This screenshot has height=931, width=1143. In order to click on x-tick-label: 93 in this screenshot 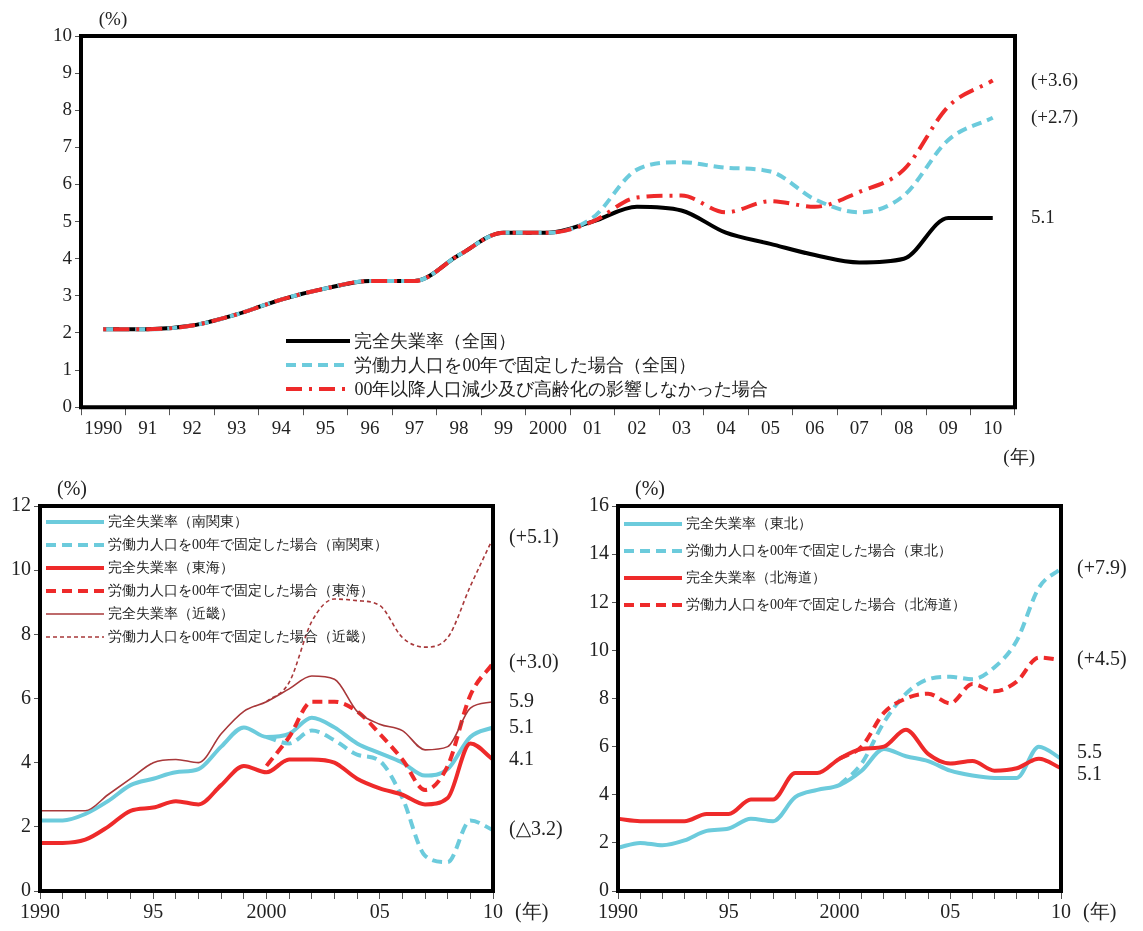, I will do `click(237, 427)`.